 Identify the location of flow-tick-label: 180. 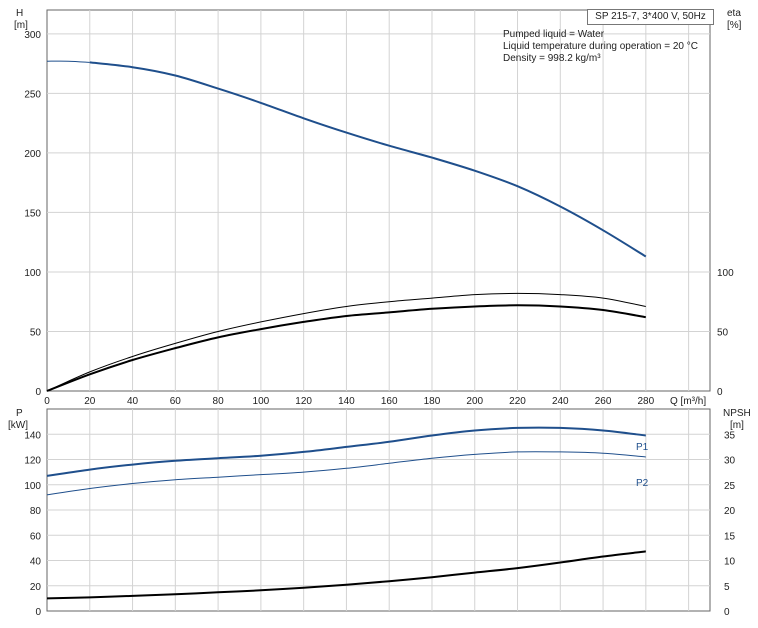
(432, 401).